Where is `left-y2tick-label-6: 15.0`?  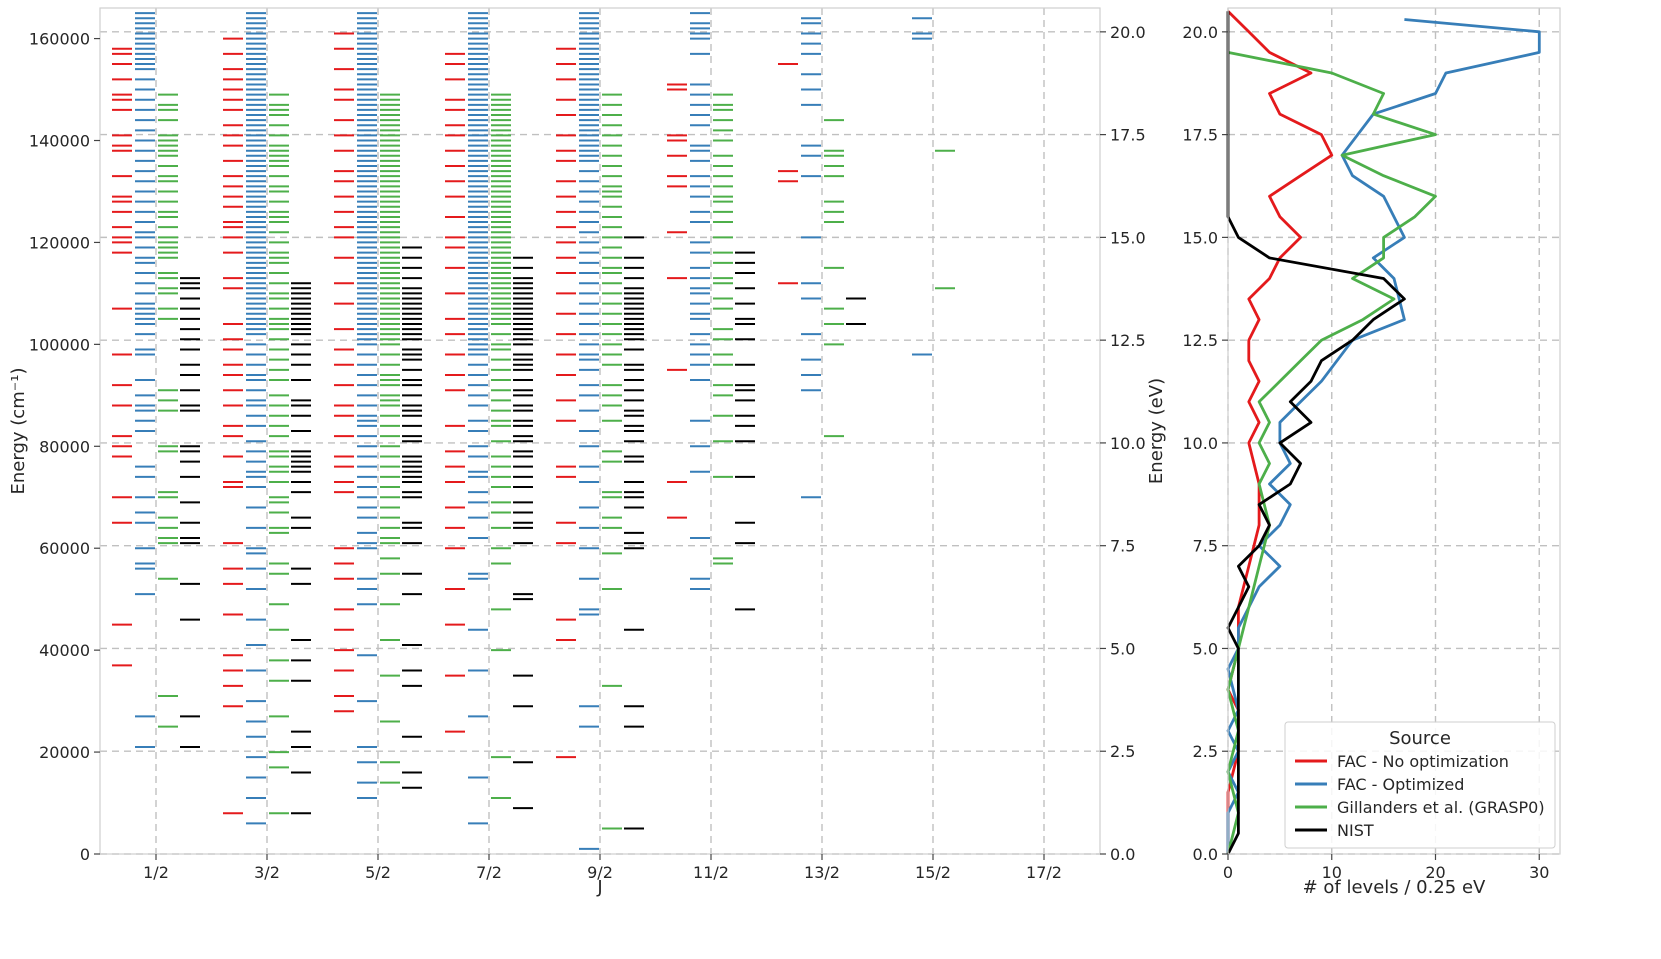 left-y2tick-label-6: 15.0 is located at coordinates (1128, 237).